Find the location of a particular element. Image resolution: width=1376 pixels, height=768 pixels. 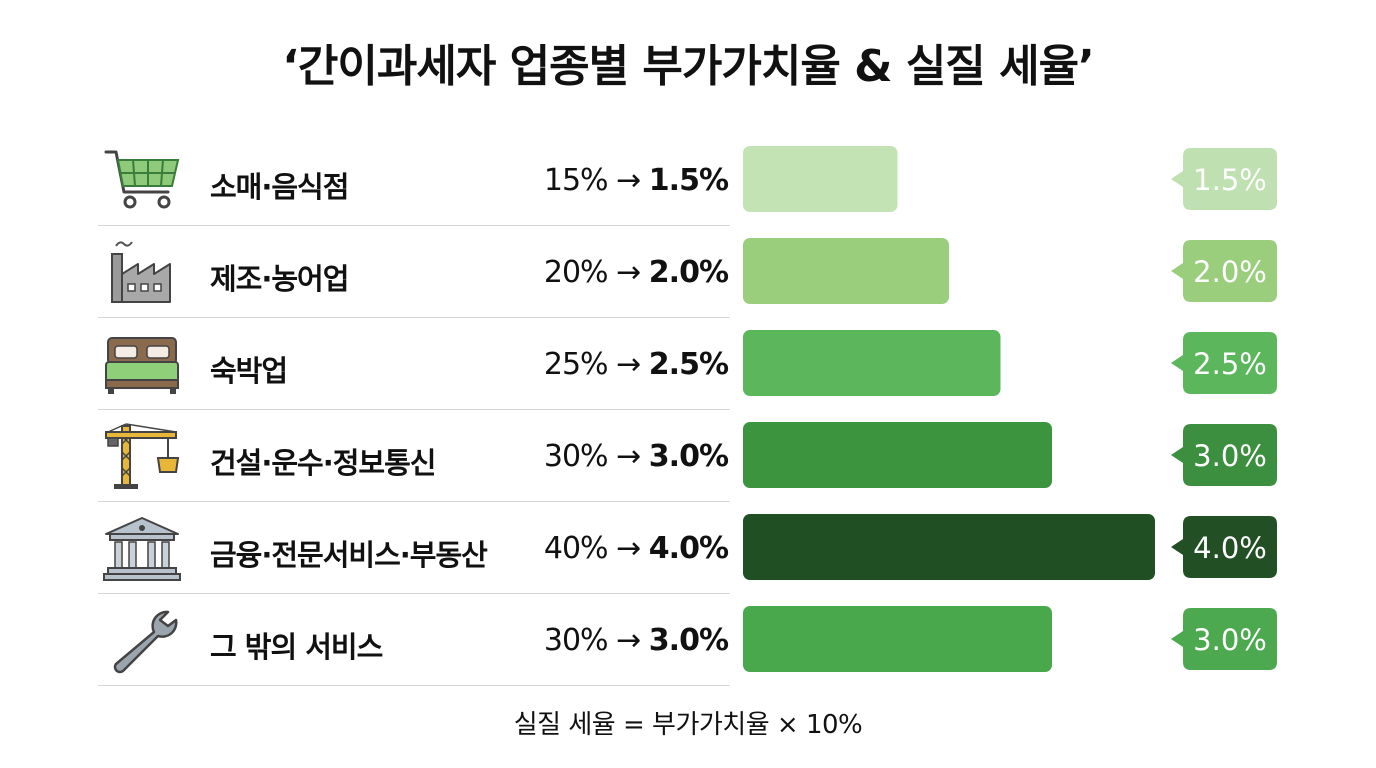

rate-conversion: 15% → 1.5% is located at coordinates (636, 180).